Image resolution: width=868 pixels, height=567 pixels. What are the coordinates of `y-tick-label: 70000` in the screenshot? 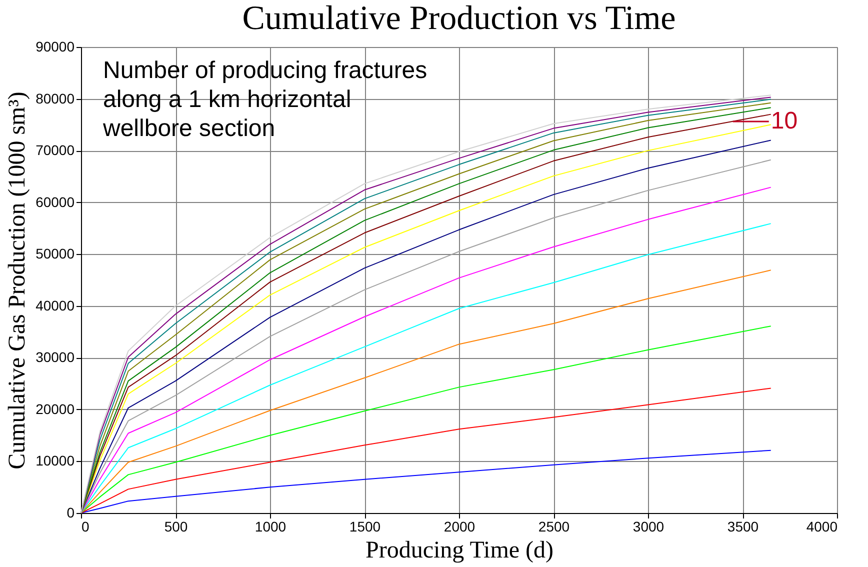 It's located at (55, 150).